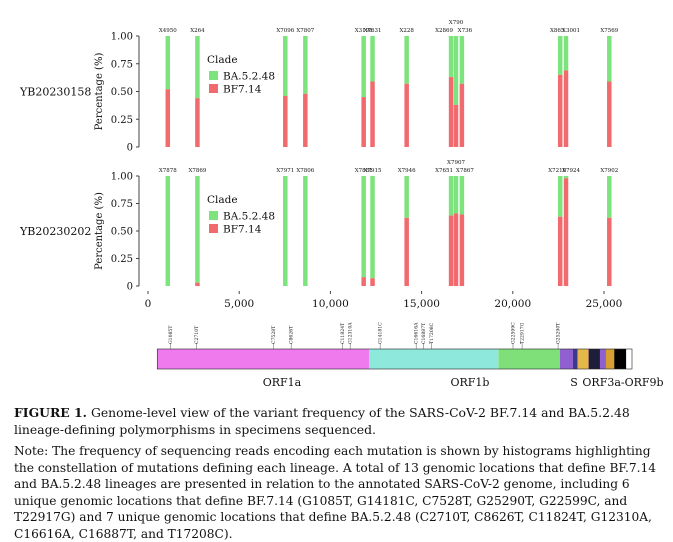  I want to click on bar-label: X7915, so click(373, 171).